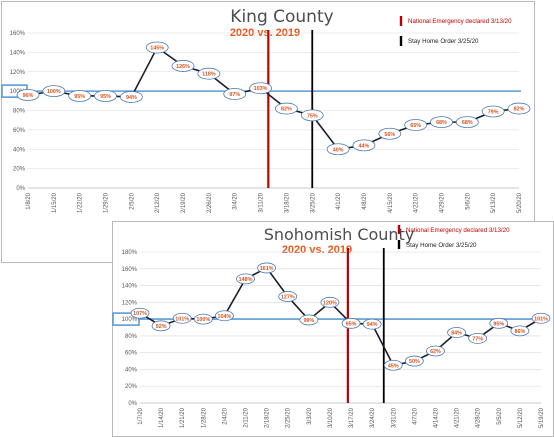 The image size is (554, 437). Describe the element at coordinates (247, 417) in the screenshot. I see `x-tick-label: 2/11/20` at that location.